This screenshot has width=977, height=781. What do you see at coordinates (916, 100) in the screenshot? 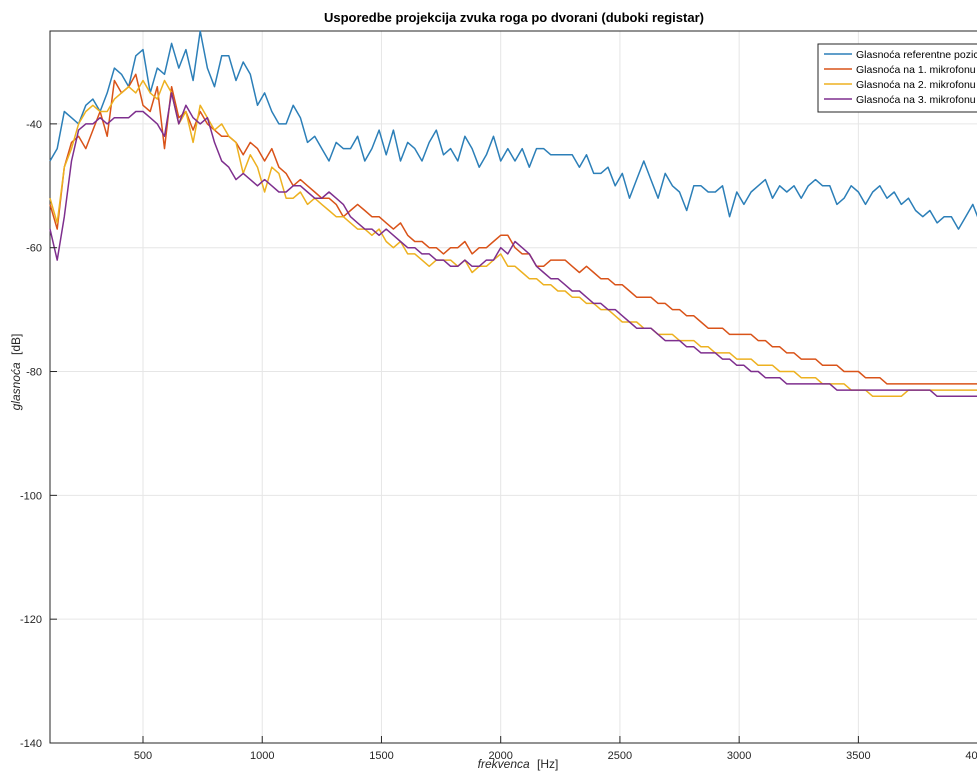
I see `legend-label-4: Glasnoća na 3. mikrofonu` at bounding box center [916, 100].